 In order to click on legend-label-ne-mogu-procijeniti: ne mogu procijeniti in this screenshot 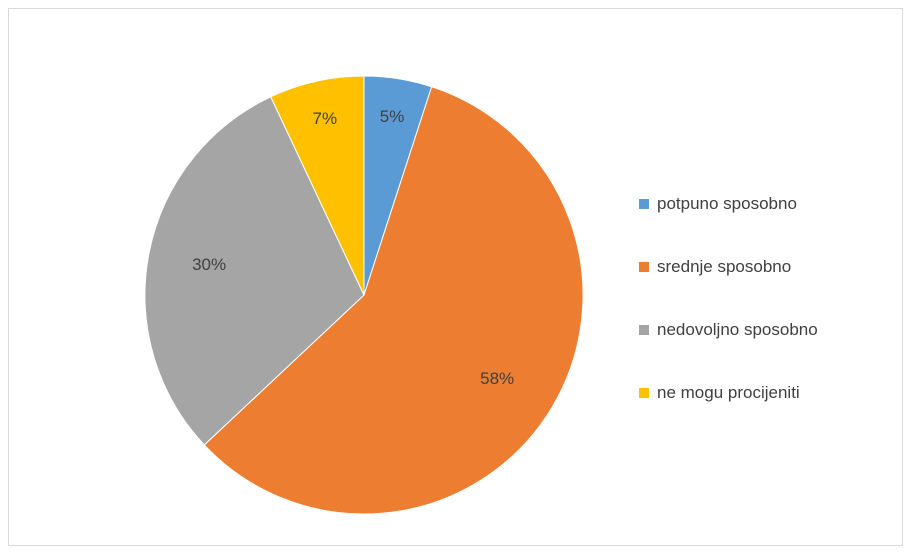, I will do `click(728, 392)`.